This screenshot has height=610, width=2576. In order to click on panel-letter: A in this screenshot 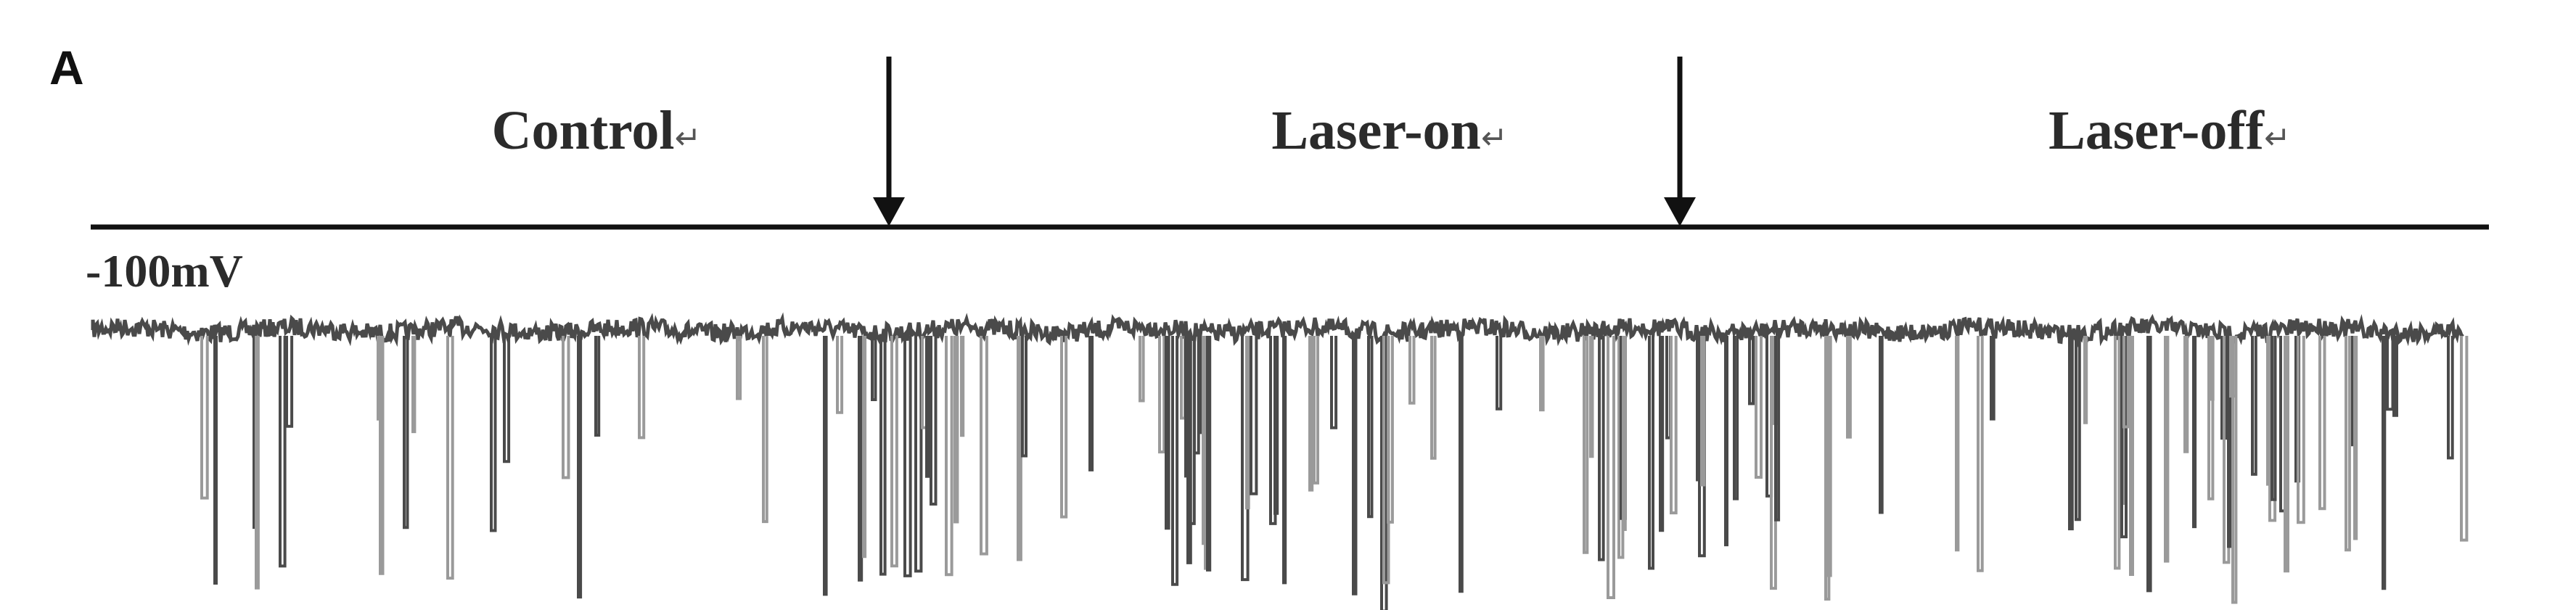, I will do `click(66, 67)`.